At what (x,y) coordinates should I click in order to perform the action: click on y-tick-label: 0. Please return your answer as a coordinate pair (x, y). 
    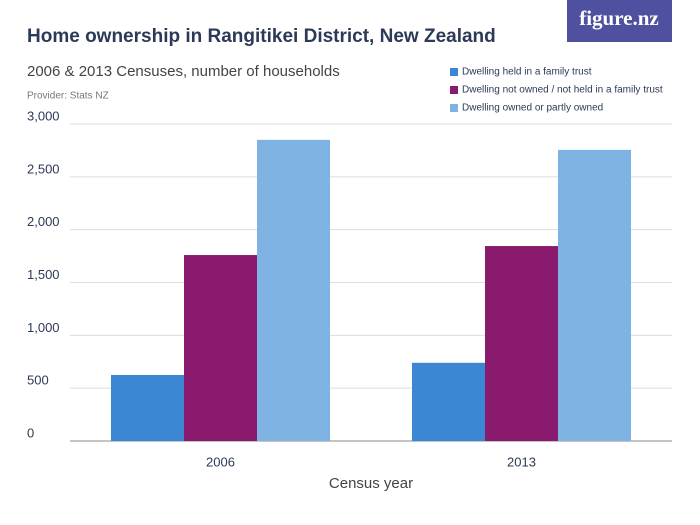
    Looking at the image, I should click on (30, 432).